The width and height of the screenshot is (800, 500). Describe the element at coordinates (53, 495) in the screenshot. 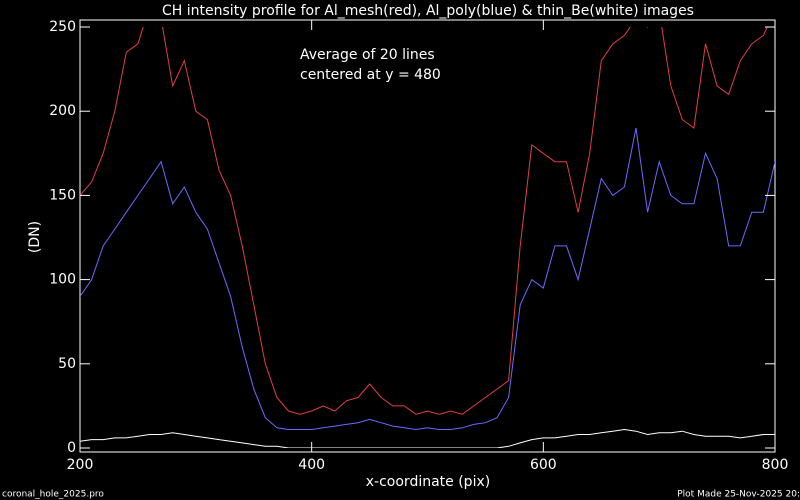

I see `footer: coronal_hole_2025.pro` at that location.